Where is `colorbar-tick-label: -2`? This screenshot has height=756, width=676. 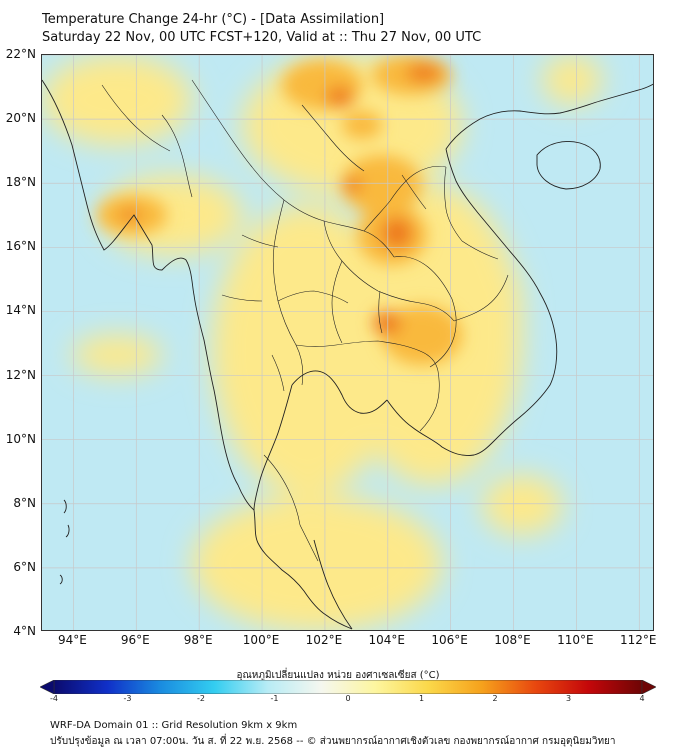 colorbar-tick-label: -2 is located at coordinates (201, 698).